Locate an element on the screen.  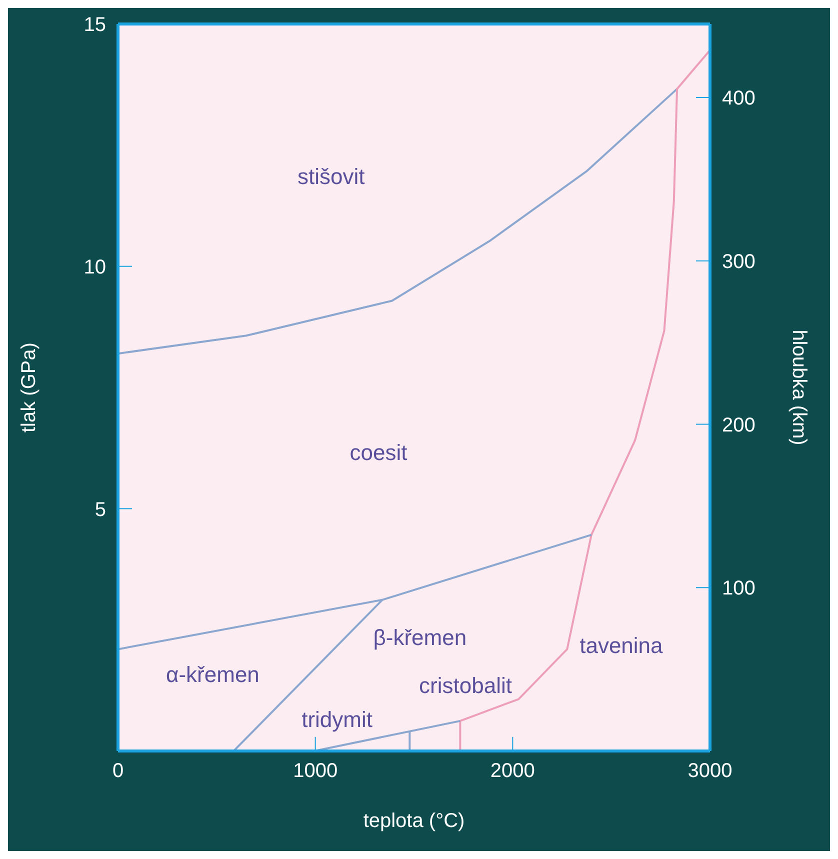
y2-tick-label: 200 is located at coordinates (739, 425).